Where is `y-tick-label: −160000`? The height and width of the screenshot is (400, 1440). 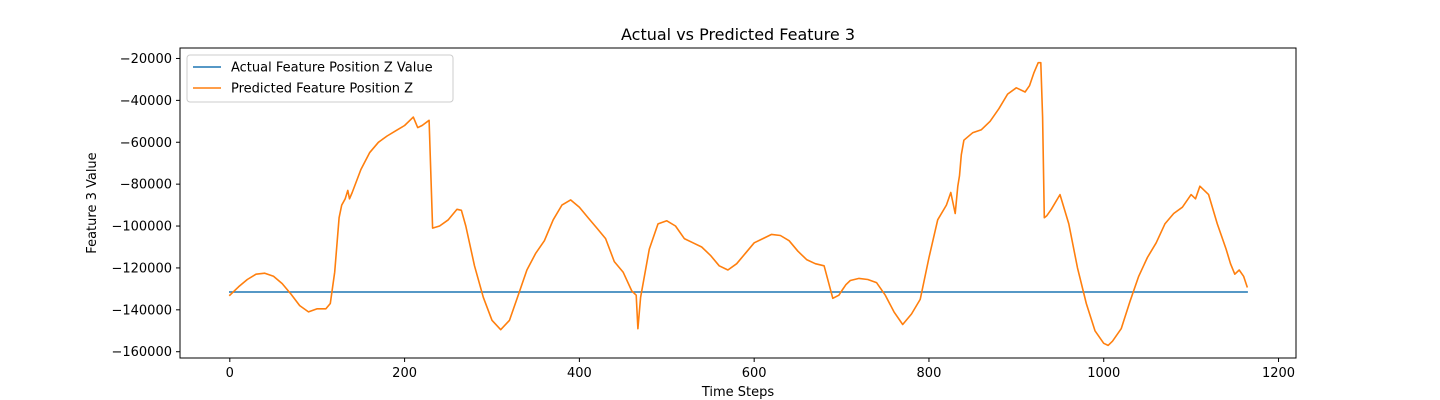 y-tick-label: −160000 is located at coordinates (141, 352).